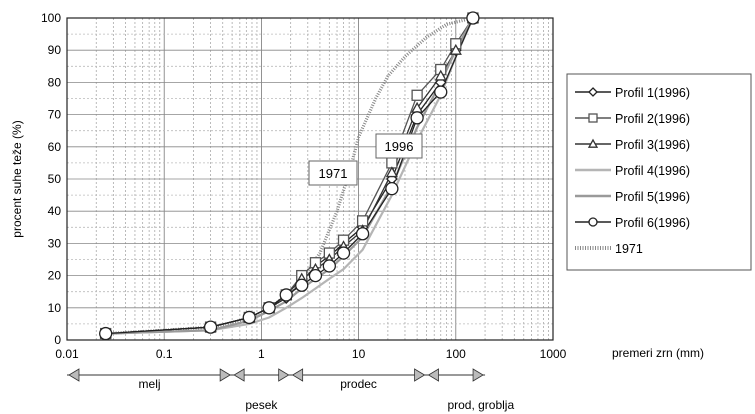  What do you see at coordinates (17, 178) in the screenshot?
I see `y-axis-label: procent suhe teže (%)` at bounding box center [17, 178].